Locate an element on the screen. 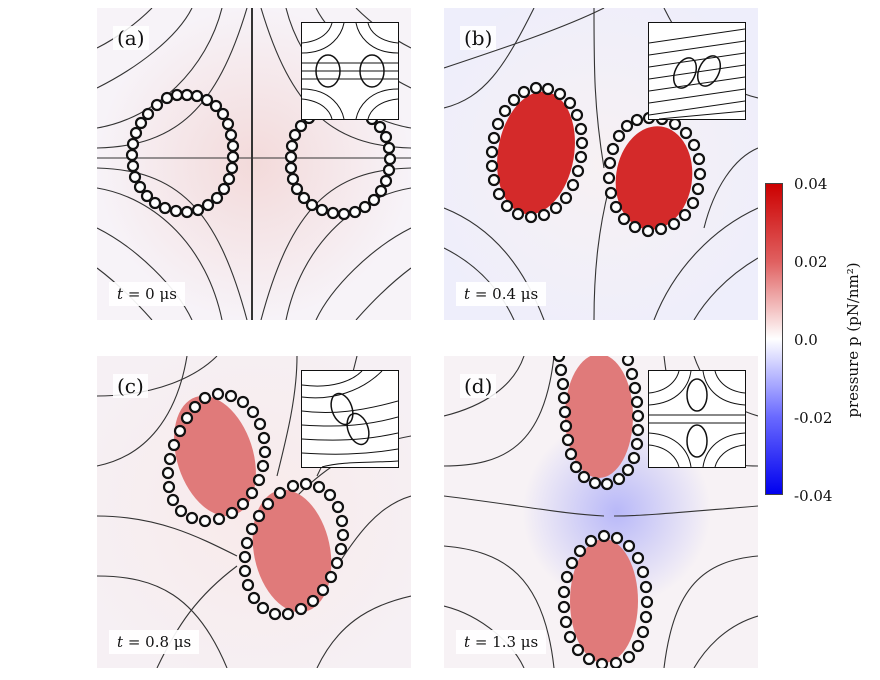 This screenshot has height=680, width=880. panel-letter-a: (a) is located at coordinates (131, 38).